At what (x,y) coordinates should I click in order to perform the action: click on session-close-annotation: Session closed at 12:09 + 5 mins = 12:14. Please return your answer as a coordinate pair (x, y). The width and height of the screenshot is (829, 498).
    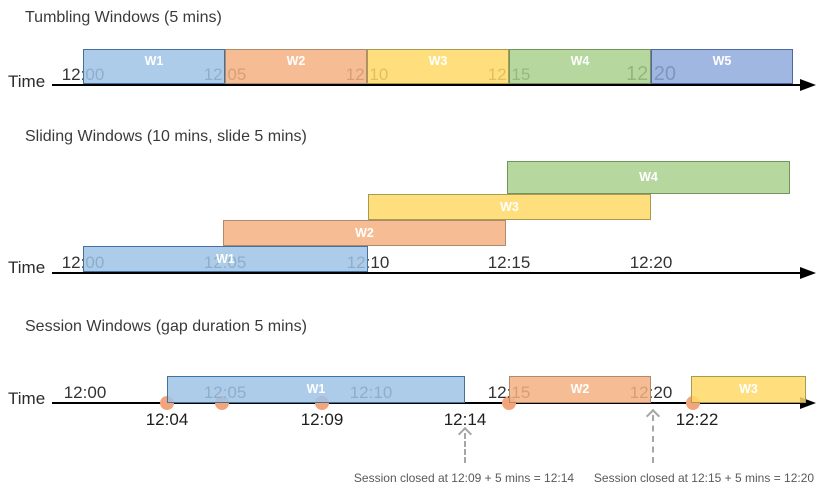
    Looking at the image, I should click on (464, 478).